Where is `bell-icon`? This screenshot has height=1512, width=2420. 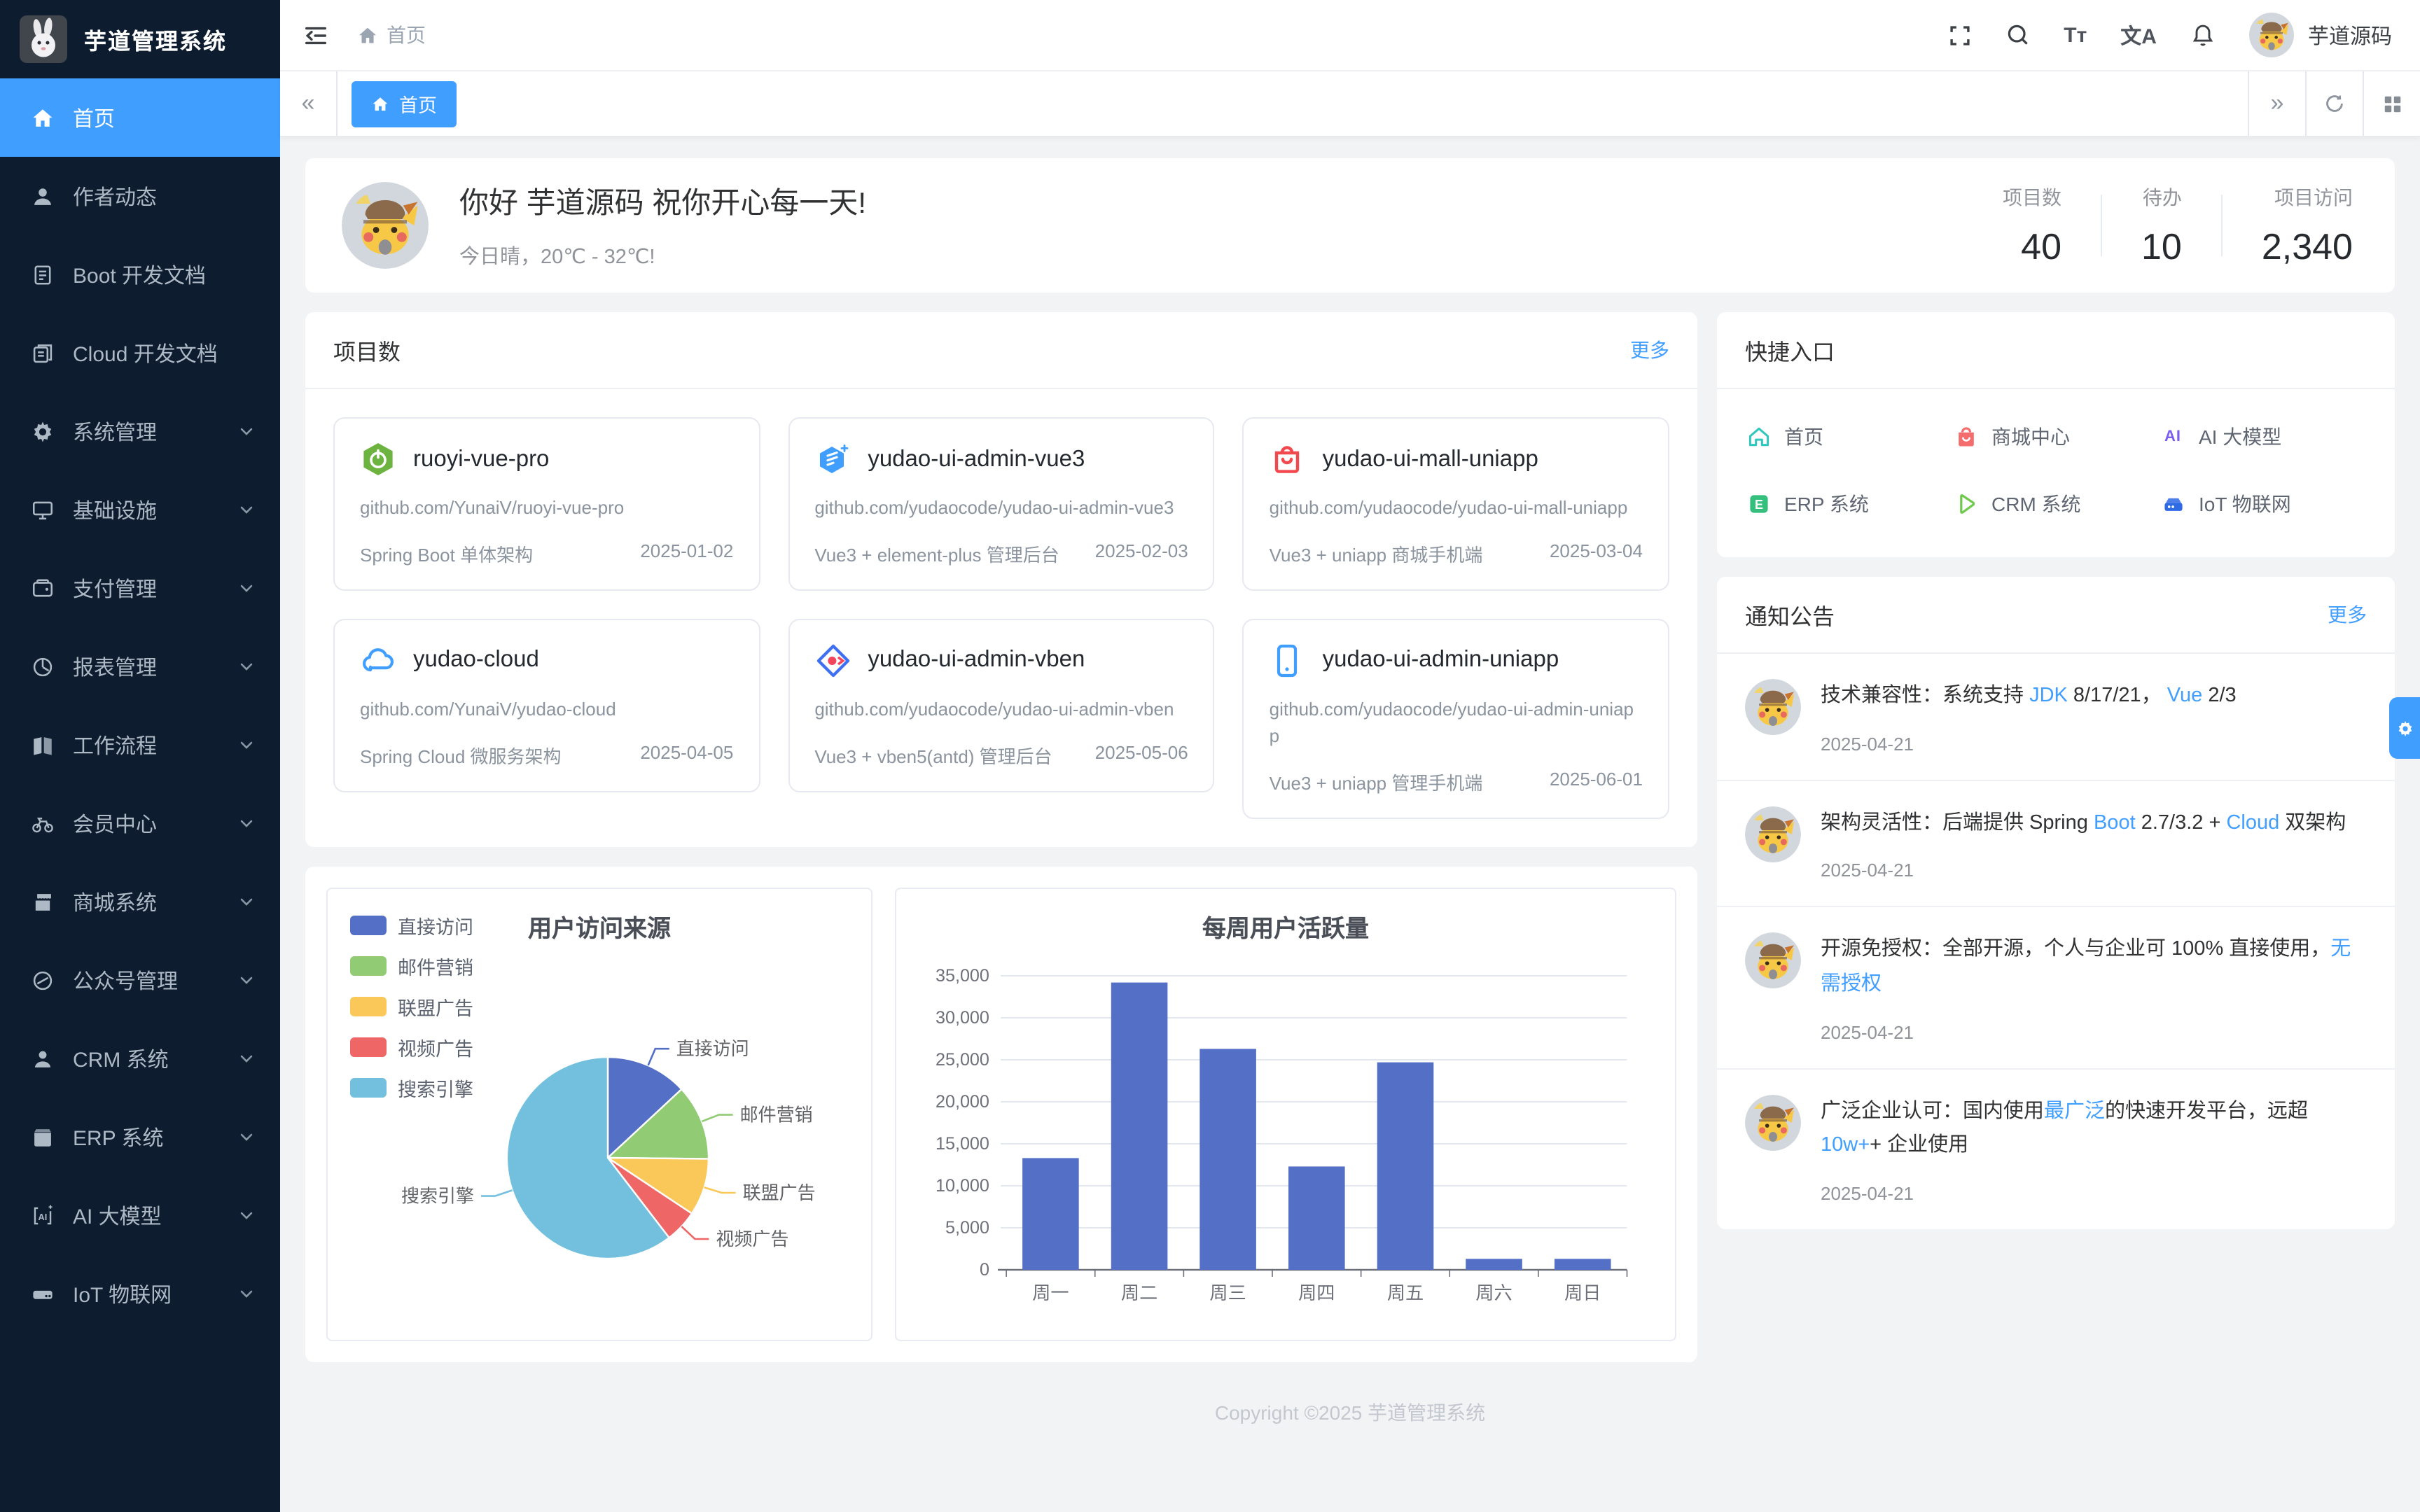 bell-icon is located at coordinates (2203, 35).